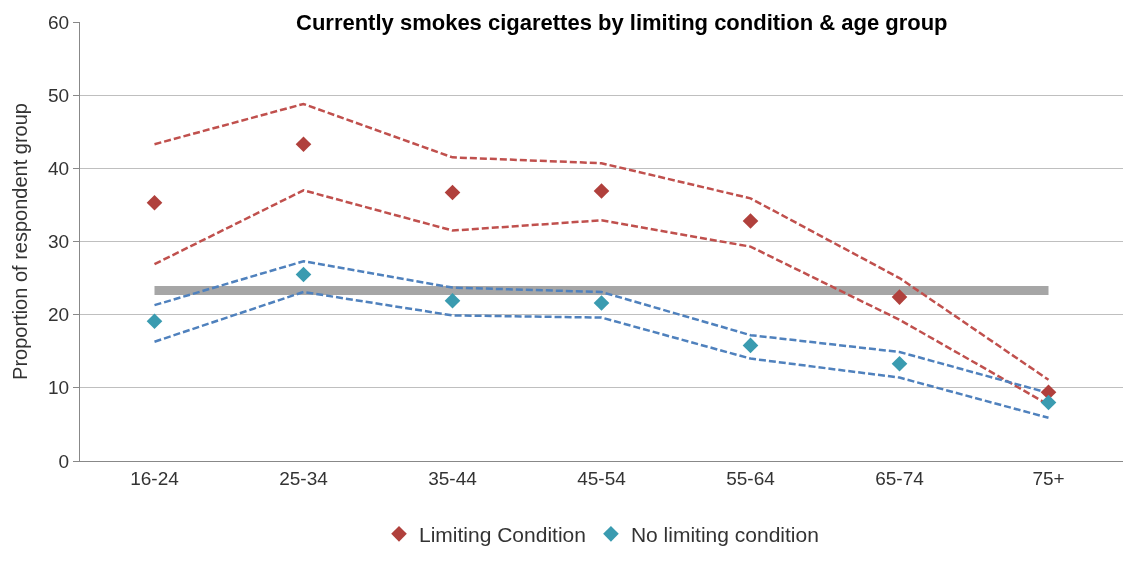 The image size is (1143, 567). I want to click on chart-title: Currently smokes cigarettes by limiting condition & age group, so click(622, 22).